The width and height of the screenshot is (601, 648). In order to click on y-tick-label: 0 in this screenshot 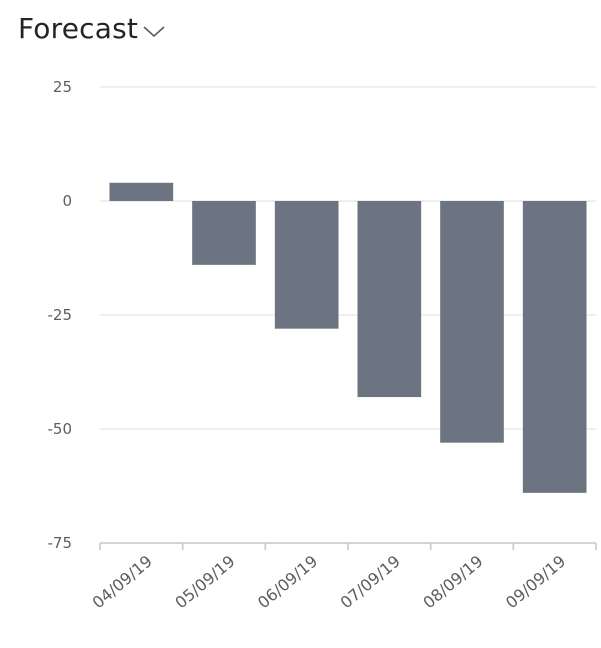, I will do `click(67, 201)`.